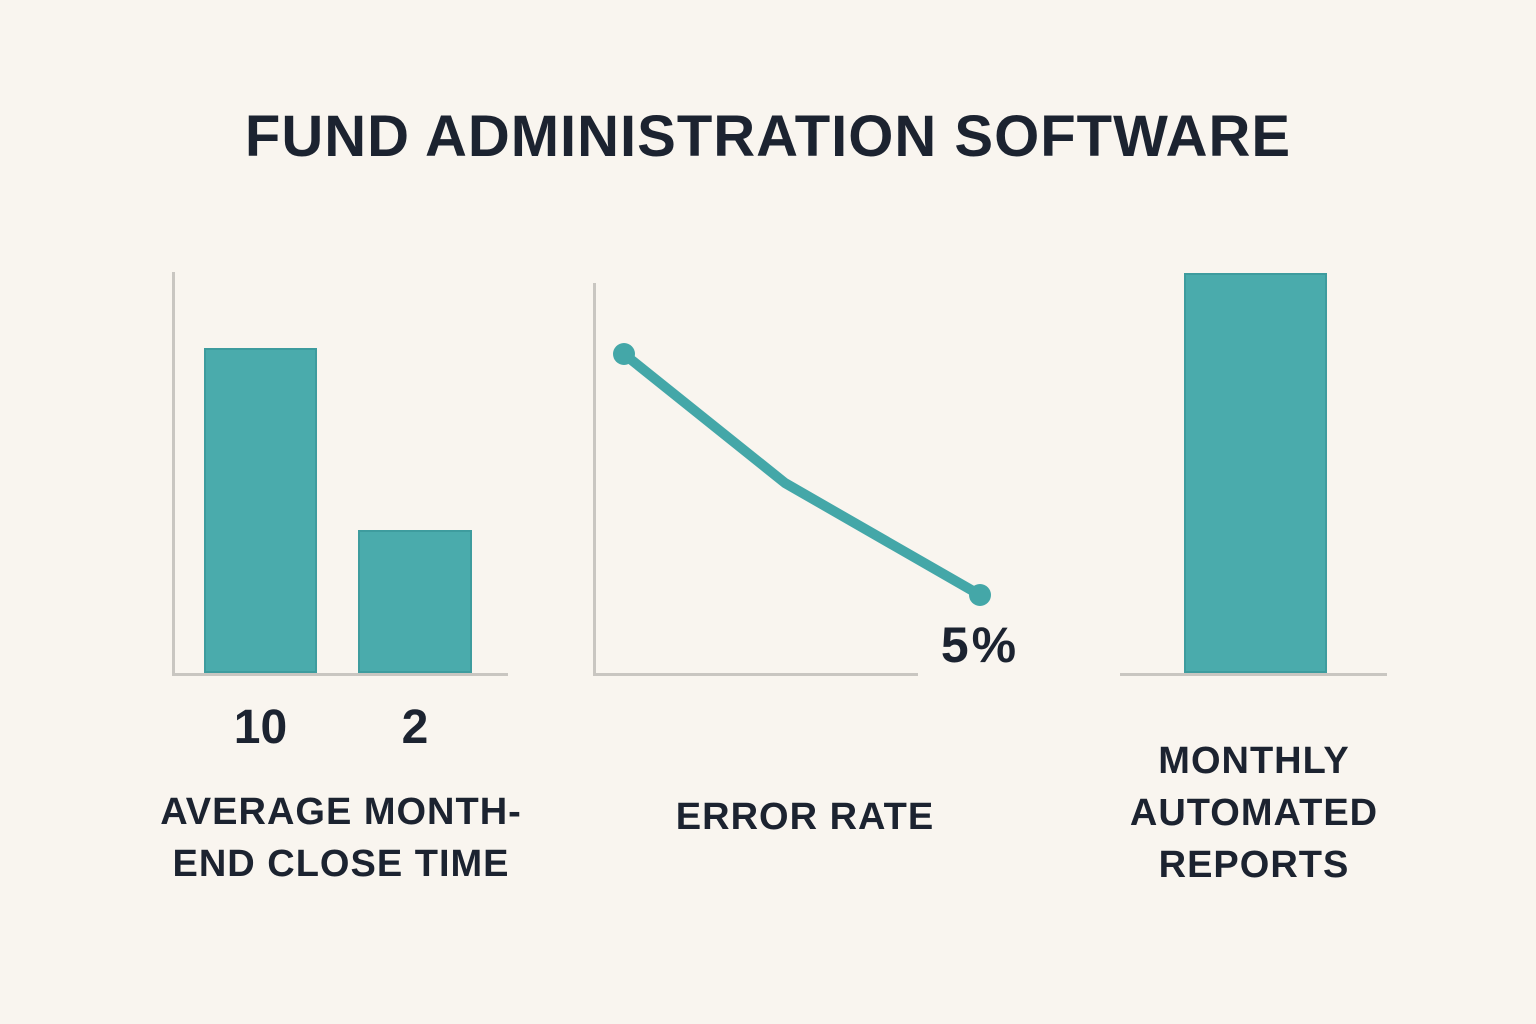 This screenshot has width=1536, height=1024. I want to click on reports-caption-line-2: AUTOMATED, so click(1254, 813).